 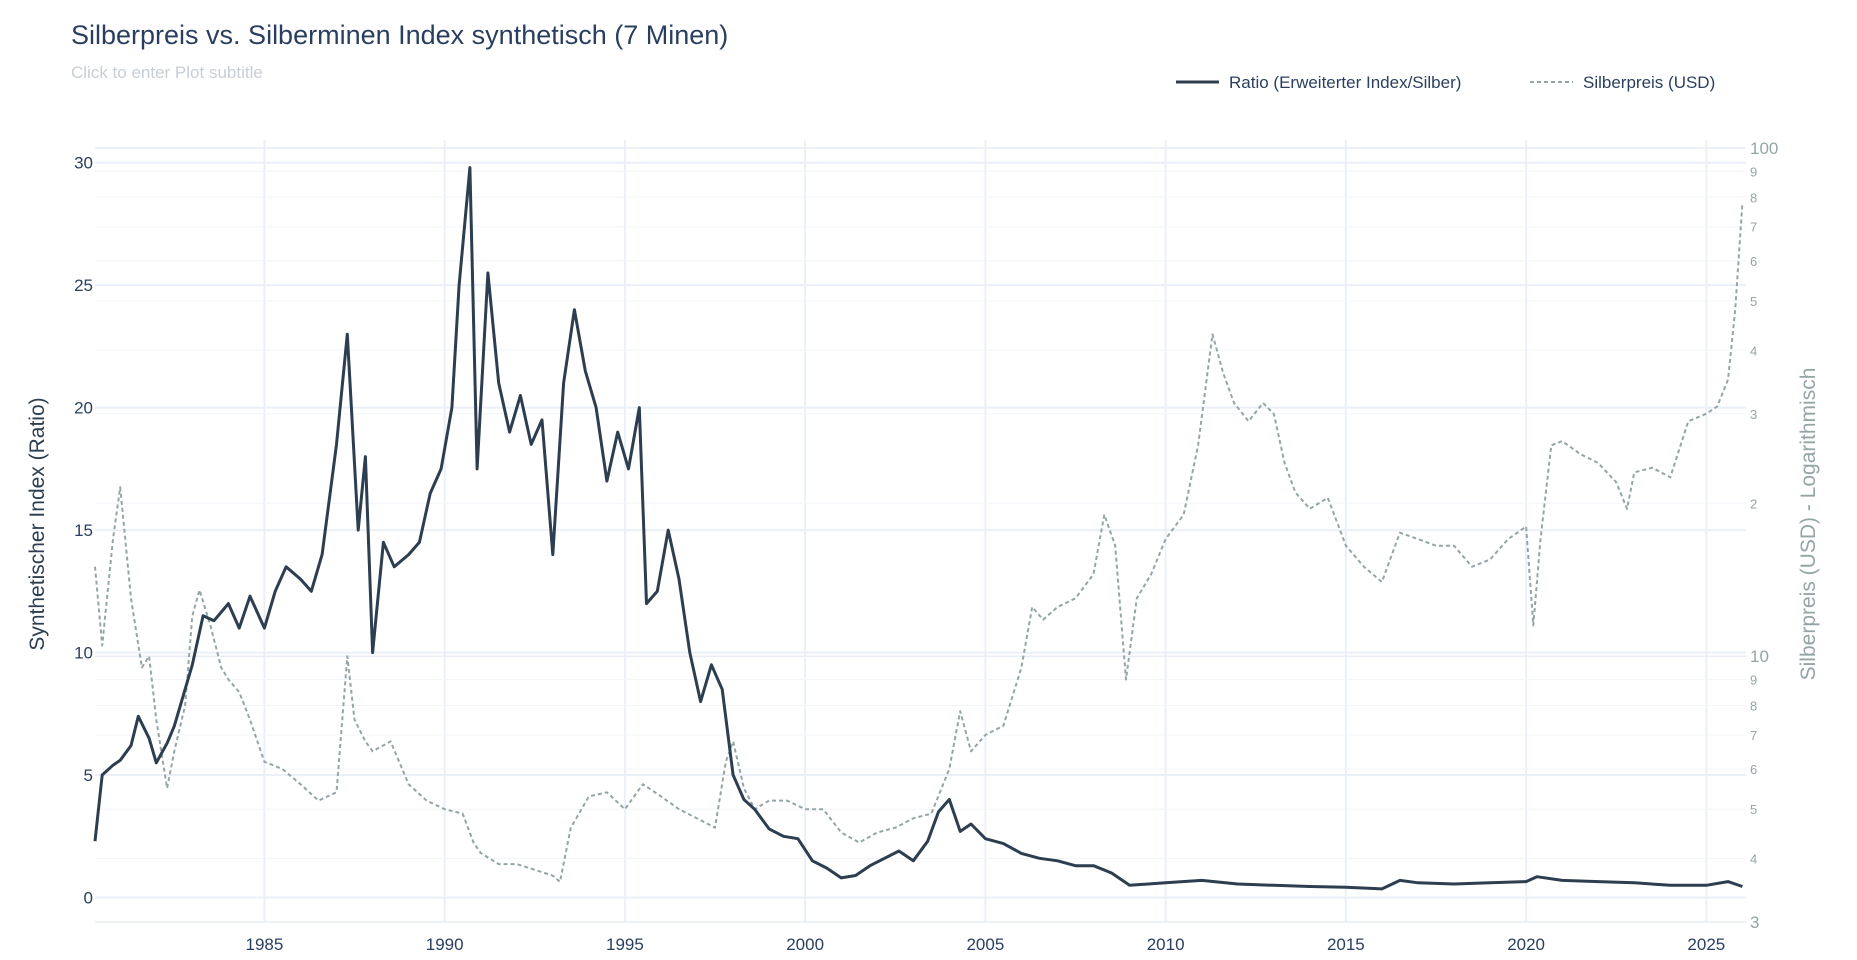 What do you see at coordinates (1526, 944) in the screenshot?
I see `x-tick-label: 2020` at bounding box center [1526, 944].